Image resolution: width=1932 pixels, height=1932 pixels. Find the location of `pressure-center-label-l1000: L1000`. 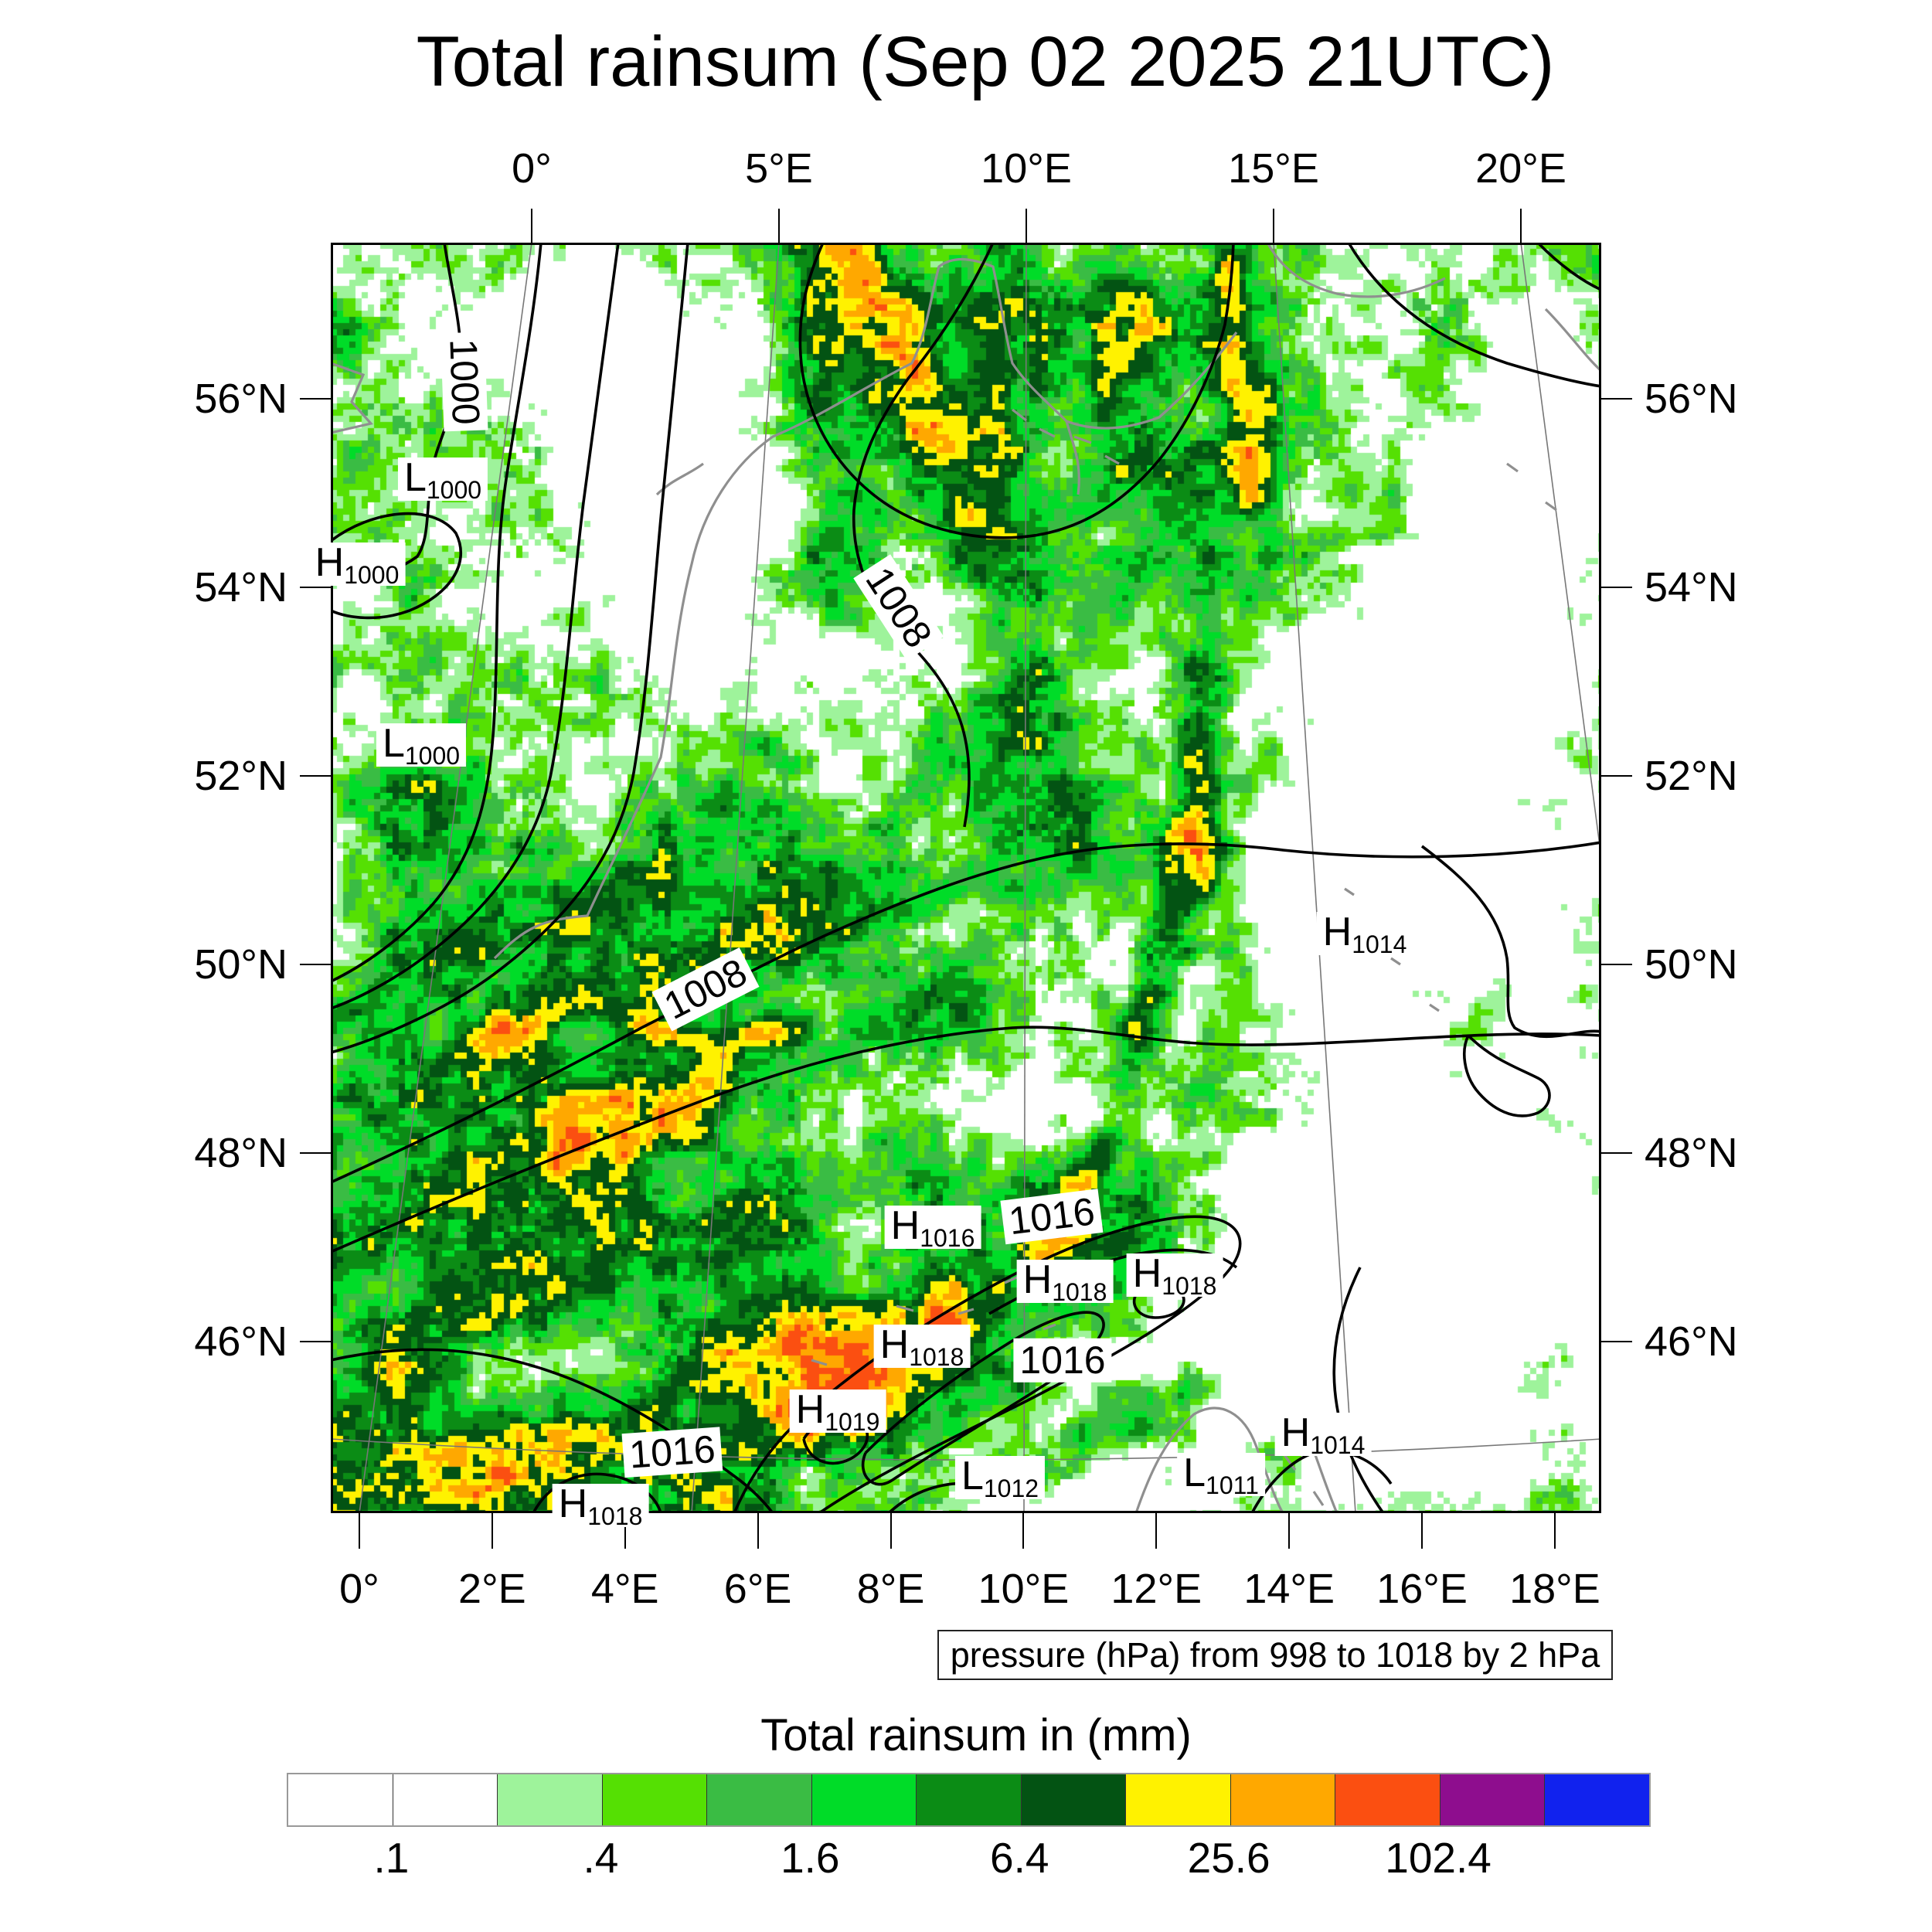

pressure-center-label-l1000: L1000 is located at coordinates (443, 479).